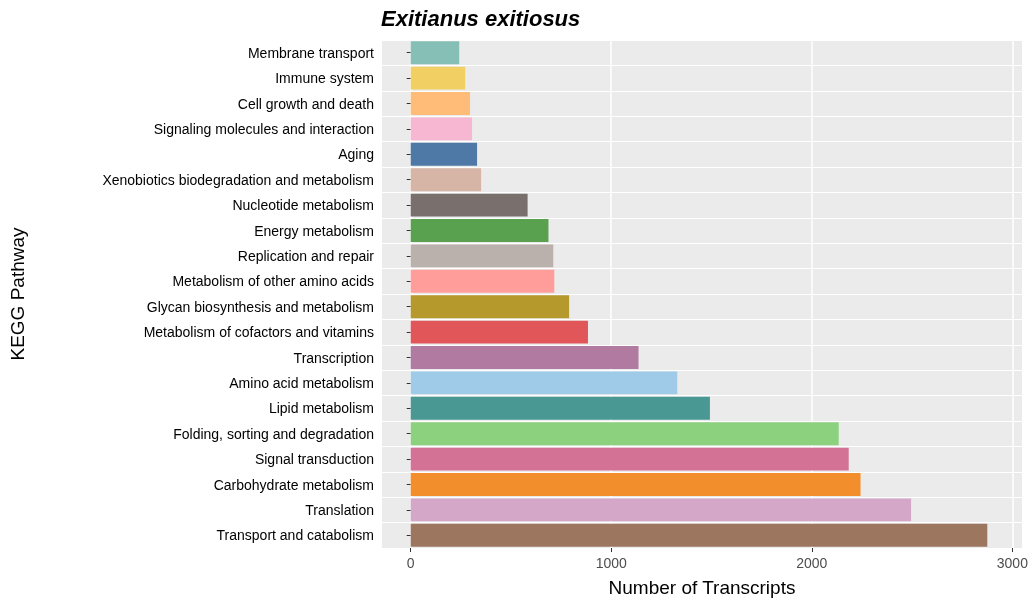  Describe the element at coordinates (258, 332) in the screenshot. I see `y-tick-label: Metabolism of cofactors and vitamins` at that location.